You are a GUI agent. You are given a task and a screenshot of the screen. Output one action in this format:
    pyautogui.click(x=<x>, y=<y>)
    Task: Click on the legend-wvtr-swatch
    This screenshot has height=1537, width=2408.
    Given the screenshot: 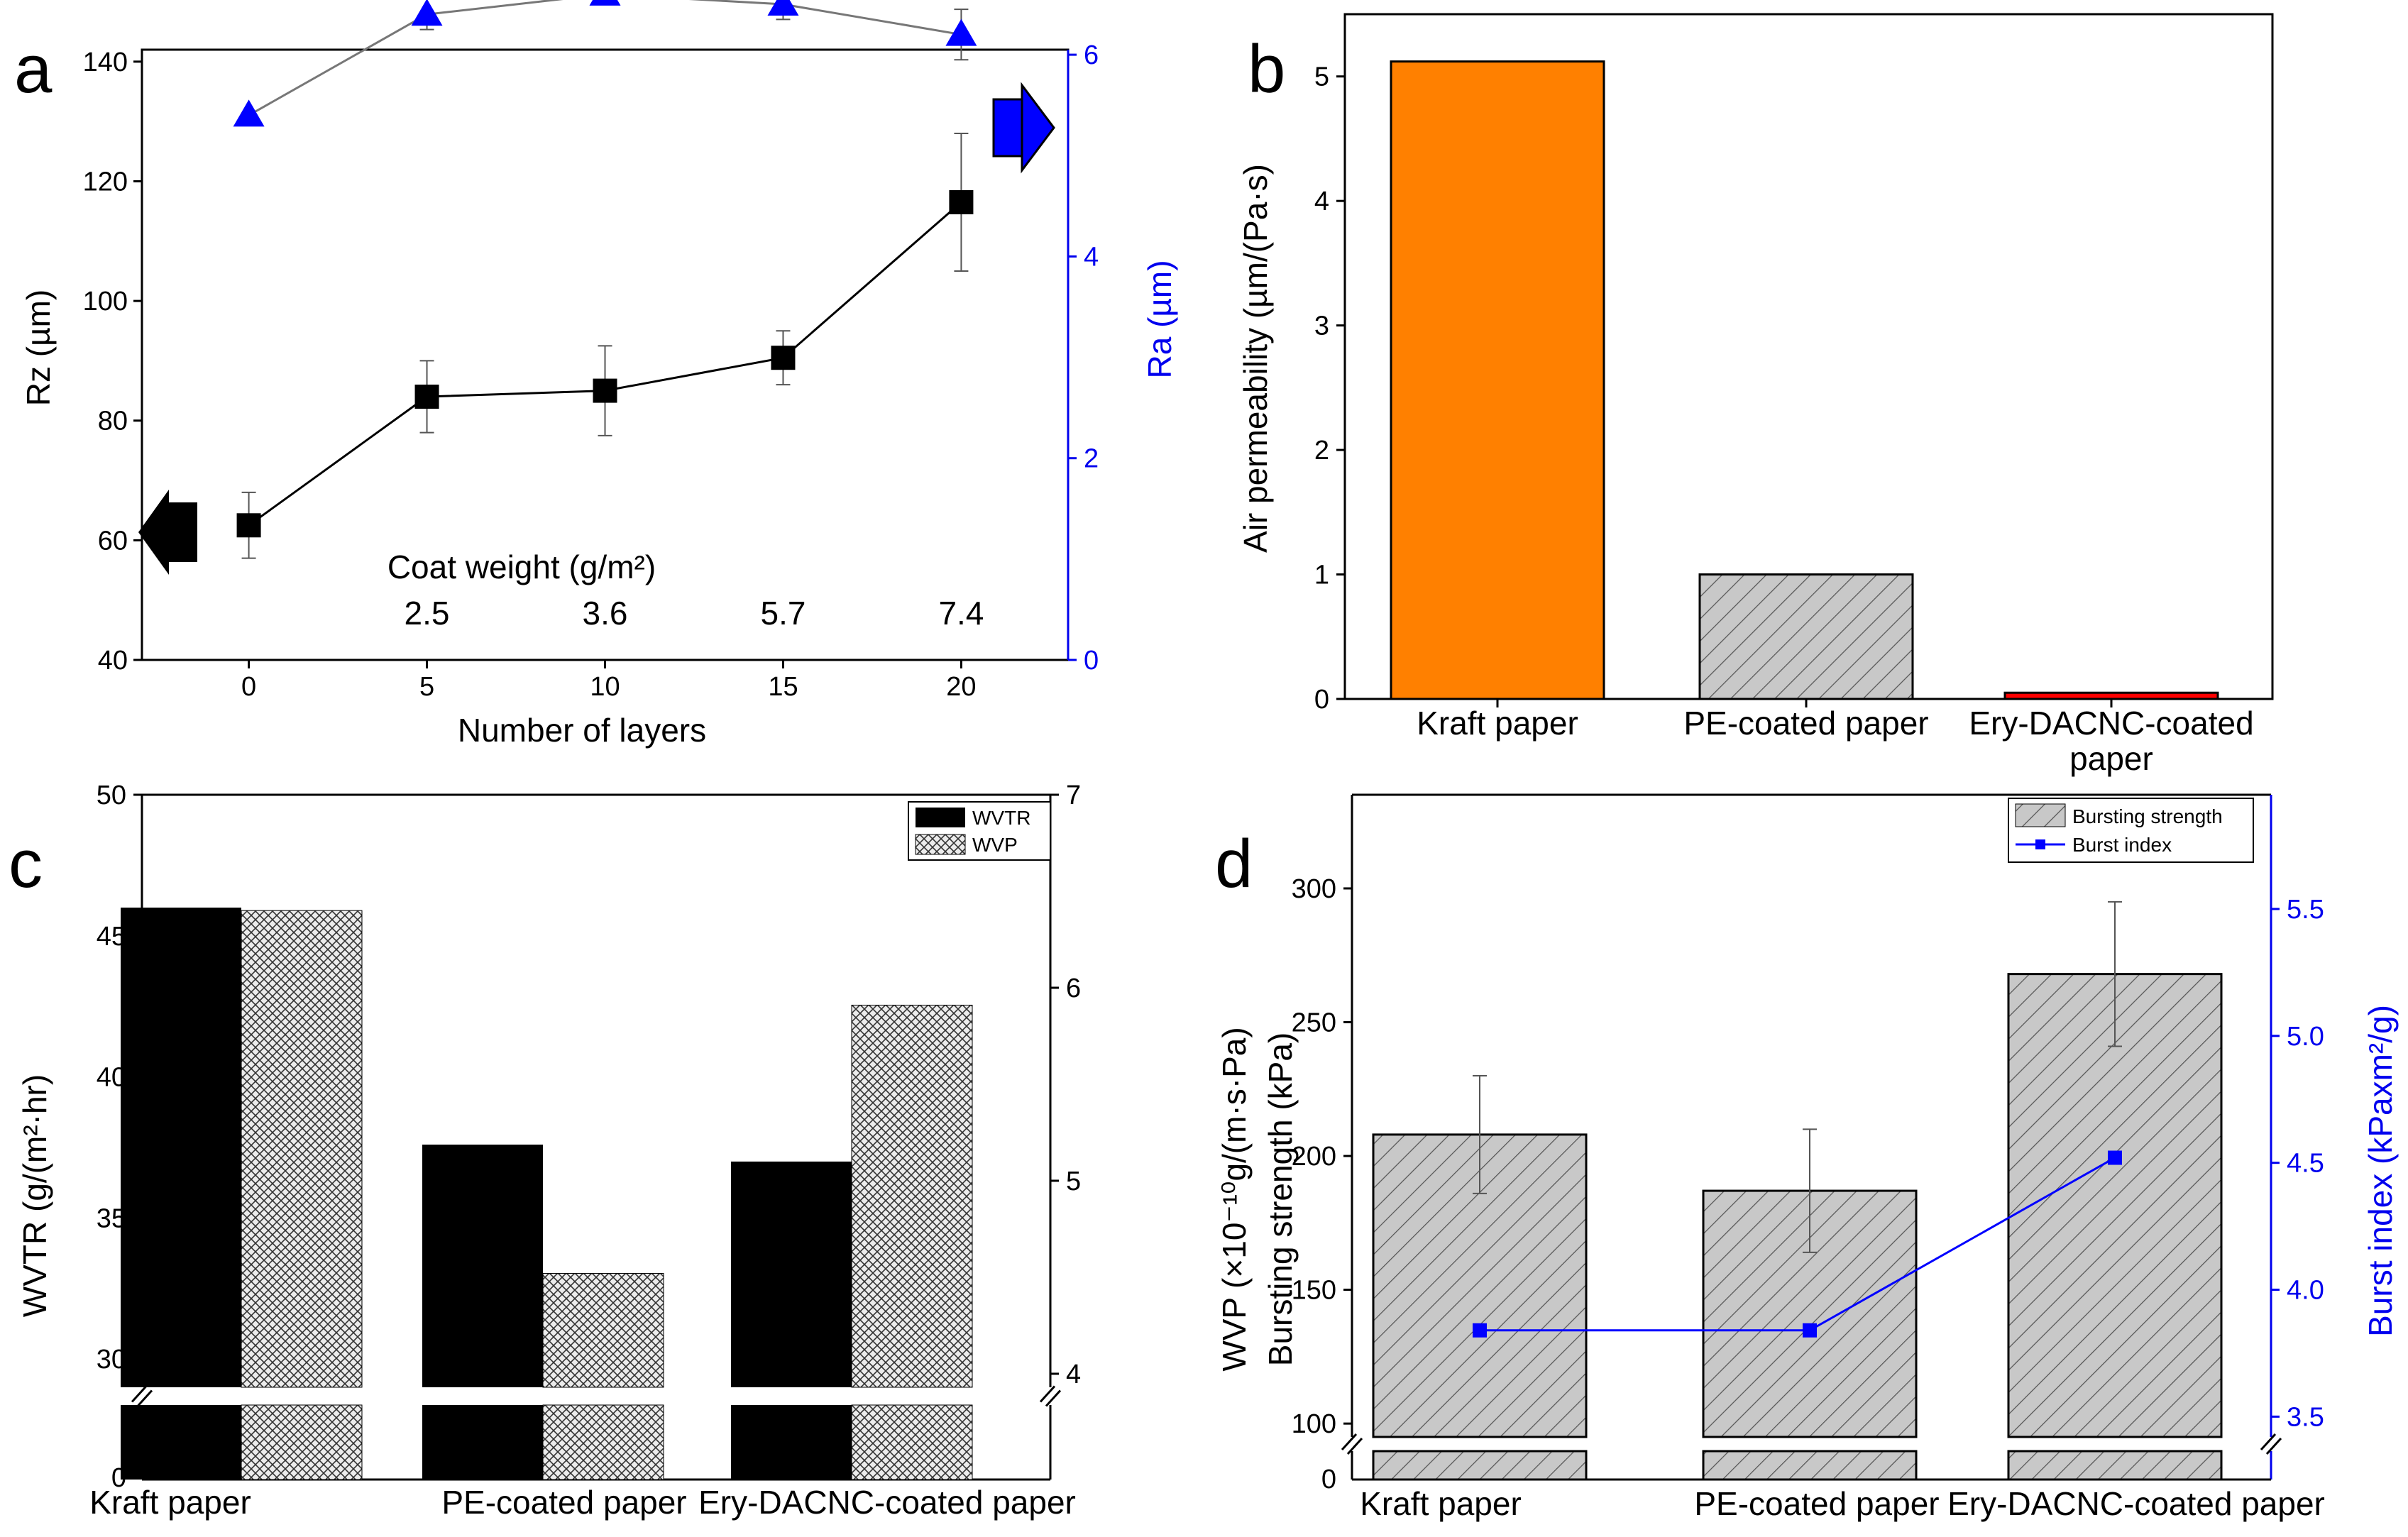 What is the action you would take?
    pyautogui.click(x=941, y=817)
    